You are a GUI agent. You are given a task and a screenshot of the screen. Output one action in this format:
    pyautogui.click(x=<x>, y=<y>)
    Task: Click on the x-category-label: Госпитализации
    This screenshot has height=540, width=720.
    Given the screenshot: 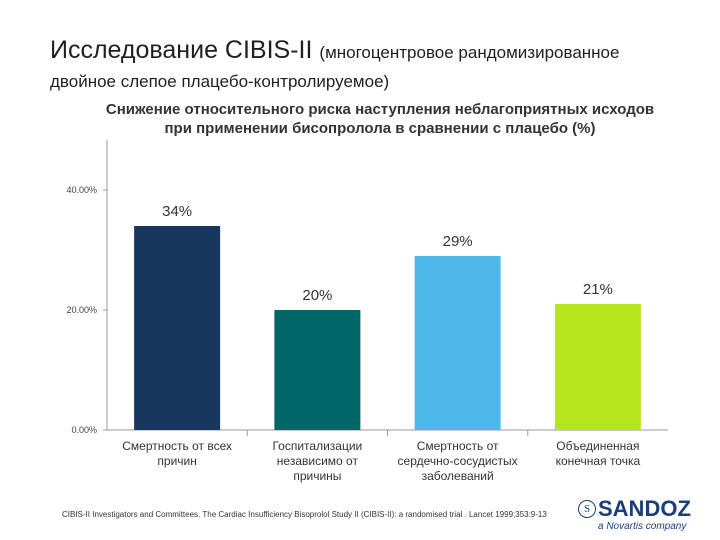 What is the action you would take?
    pyautogui.click(x=317, y=446)
    